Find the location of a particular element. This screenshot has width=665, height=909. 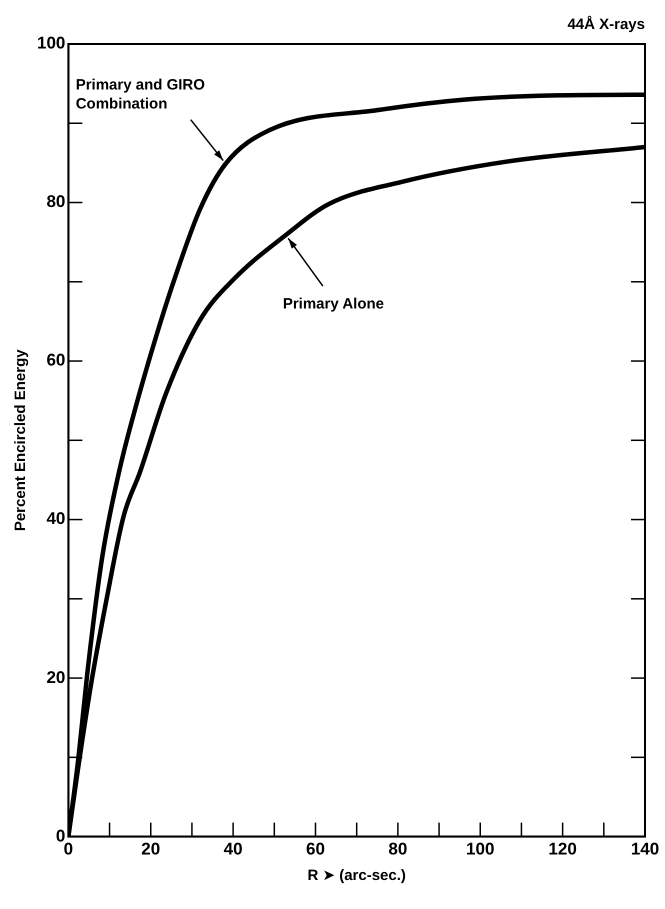

y-axis-title: Percent Encircled Energy is located at coordinates (21, 440).